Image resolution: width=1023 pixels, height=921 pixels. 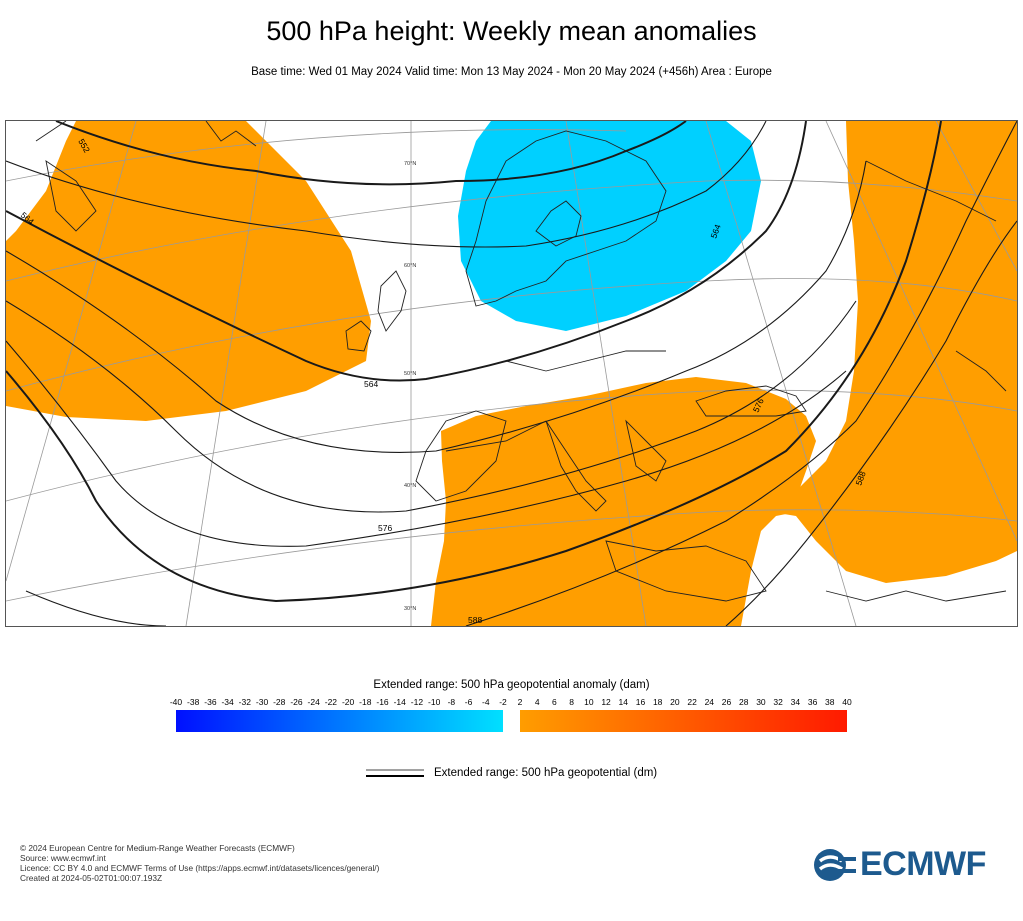 I want to click on ecmwf-logo-icon, so click(x=835, y=865).